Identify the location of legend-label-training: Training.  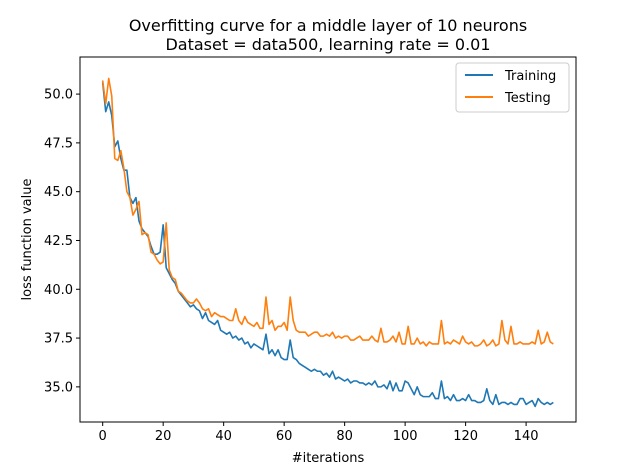
(530, 76).